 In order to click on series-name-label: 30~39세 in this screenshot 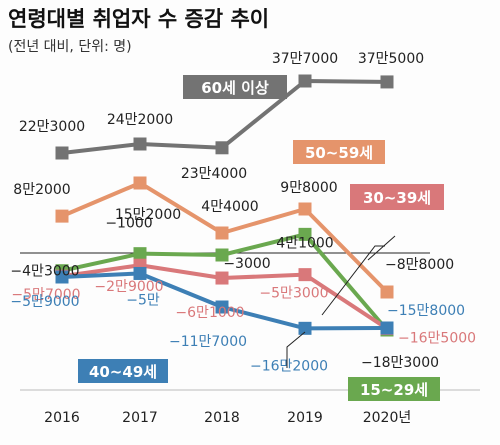, I will do `click(397, 198)`.